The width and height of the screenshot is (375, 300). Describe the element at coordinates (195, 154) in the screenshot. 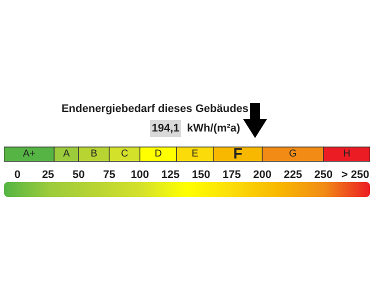

I see `series-label: E` at that location.